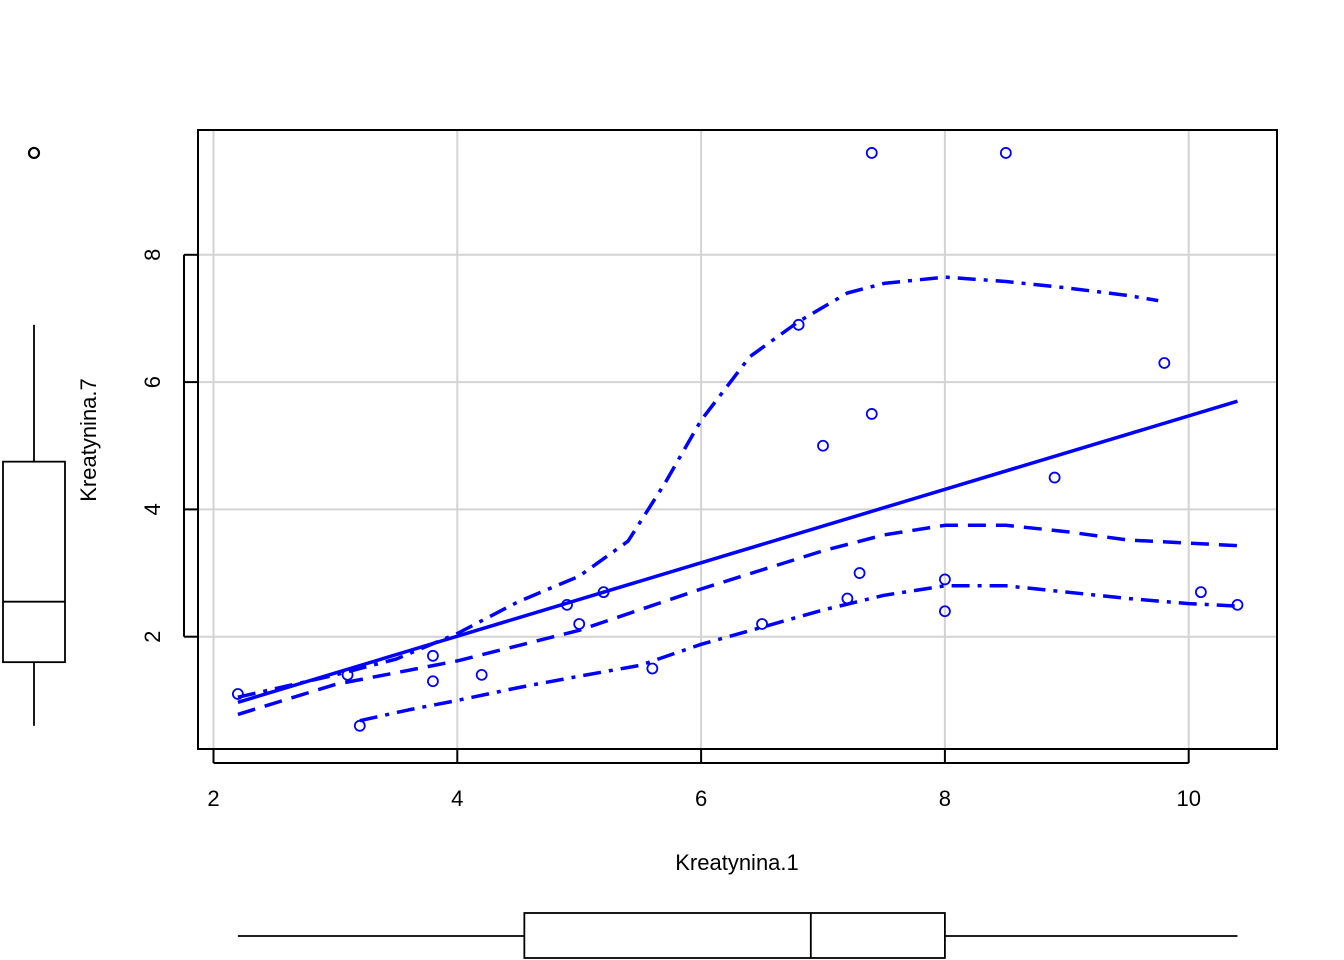 Image resolution: width=1344 pixels, height=960 pixels. Describe the element at coordinates (798, 653) in the screenshot. I see `lower-spread-line` at that location.